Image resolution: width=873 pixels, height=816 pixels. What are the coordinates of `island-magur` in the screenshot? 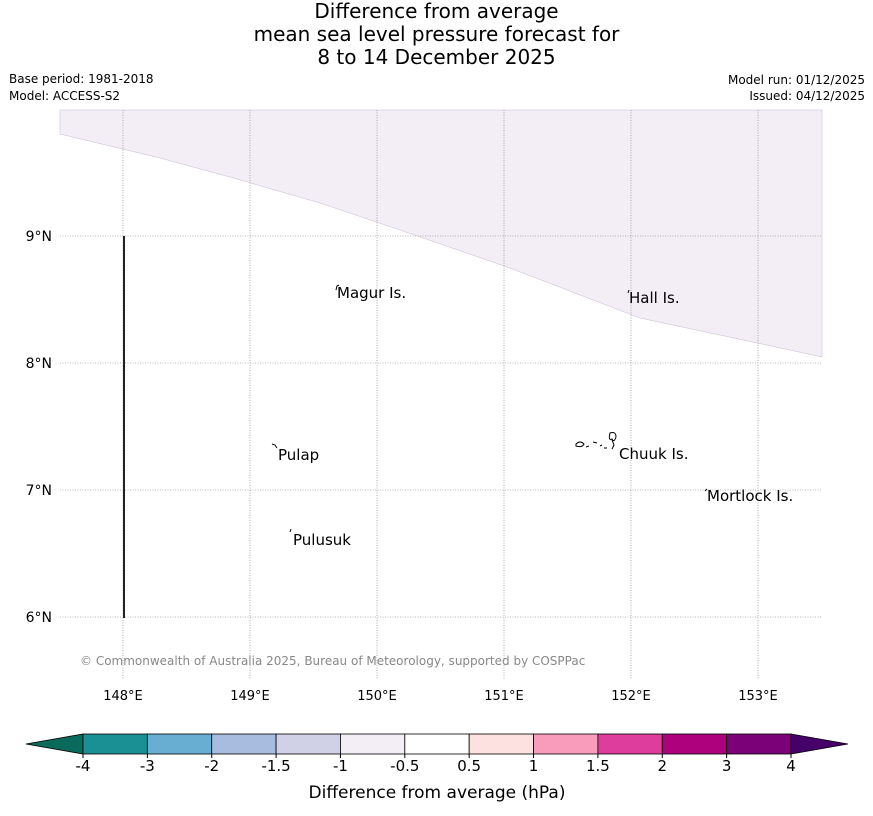 It's located at (337, 287).